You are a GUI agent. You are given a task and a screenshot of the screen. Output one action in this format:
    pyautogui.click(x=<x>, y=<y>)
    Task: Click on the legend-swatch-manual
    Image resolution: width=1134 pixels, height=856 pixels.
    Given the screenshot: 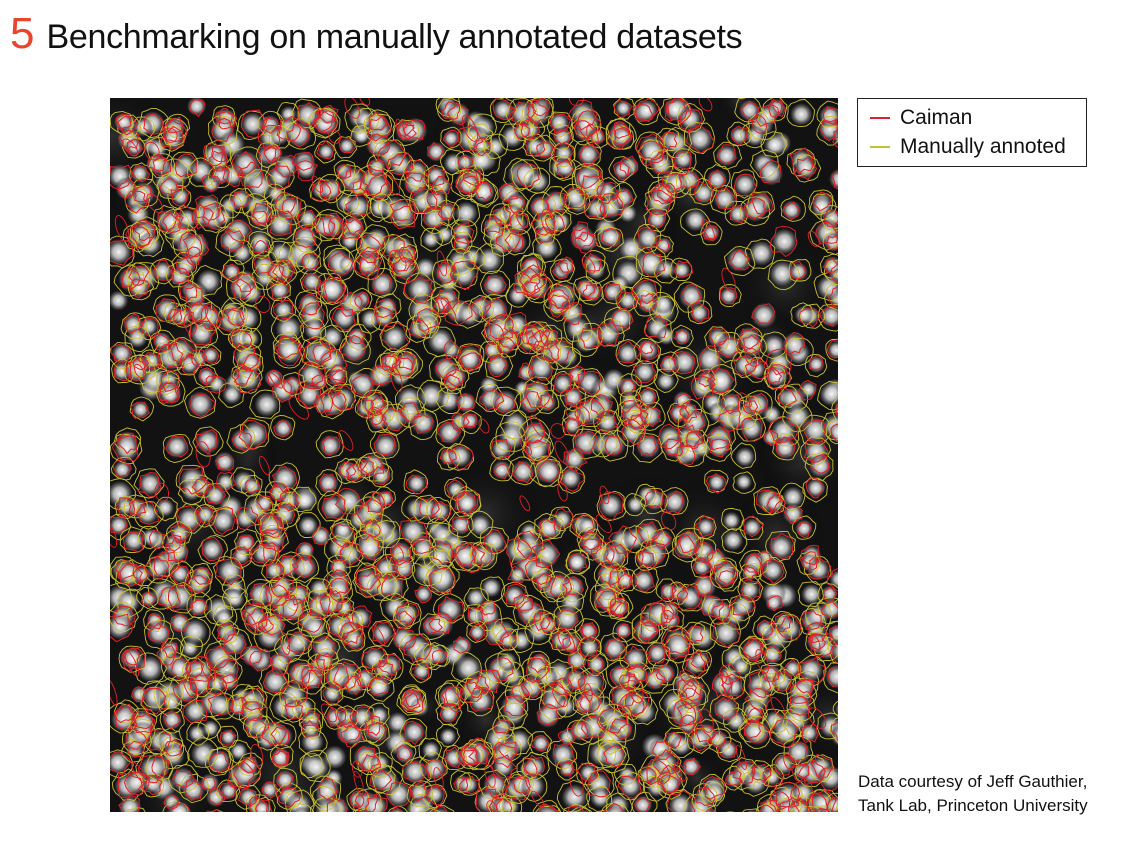 What is the action you would take?
    pyautogui.click(x=880, y=146)
    